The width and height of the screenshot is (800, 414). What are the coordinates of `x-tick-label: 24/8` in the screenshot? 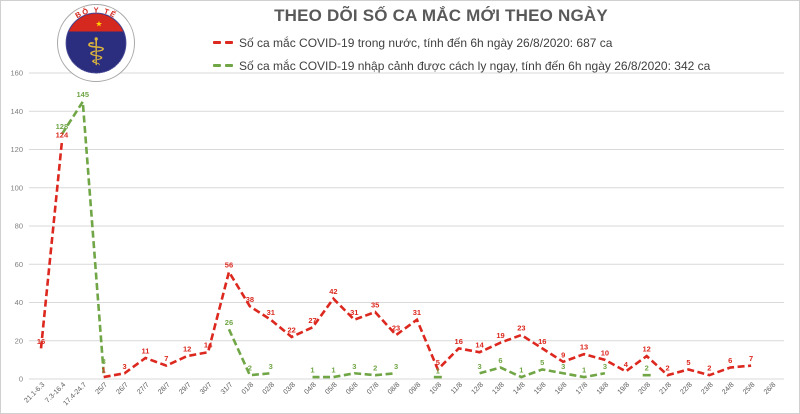 It's located at (728, 388).